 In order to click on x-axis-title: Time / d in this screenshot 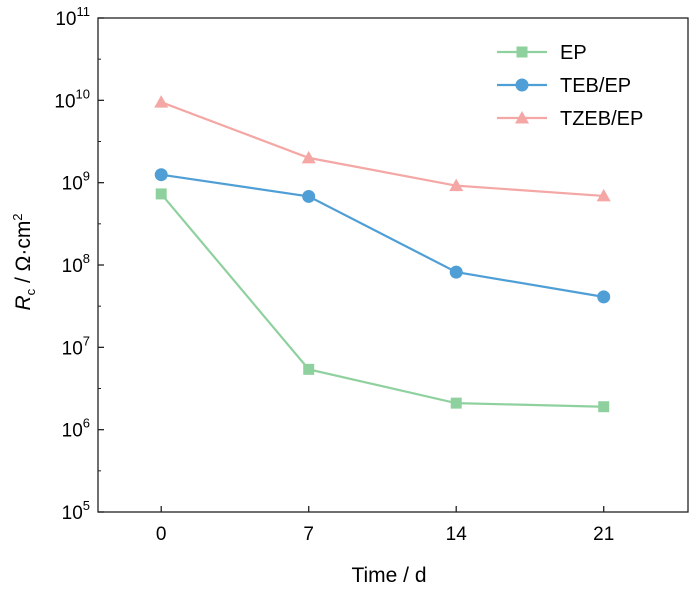, I will do `click(388, 575)`.